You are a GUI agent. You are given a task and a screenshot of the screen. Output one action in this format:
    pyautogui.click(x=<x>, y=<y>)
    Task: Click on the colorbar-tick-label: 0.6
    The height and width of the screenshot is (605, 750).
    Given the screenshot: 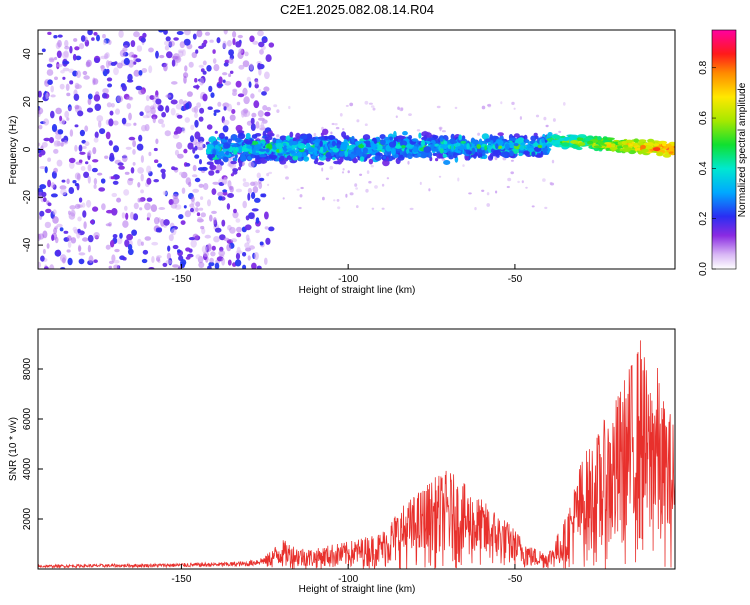 What is the action you would take?
    pyautogui.click(x=703, y=118)
    